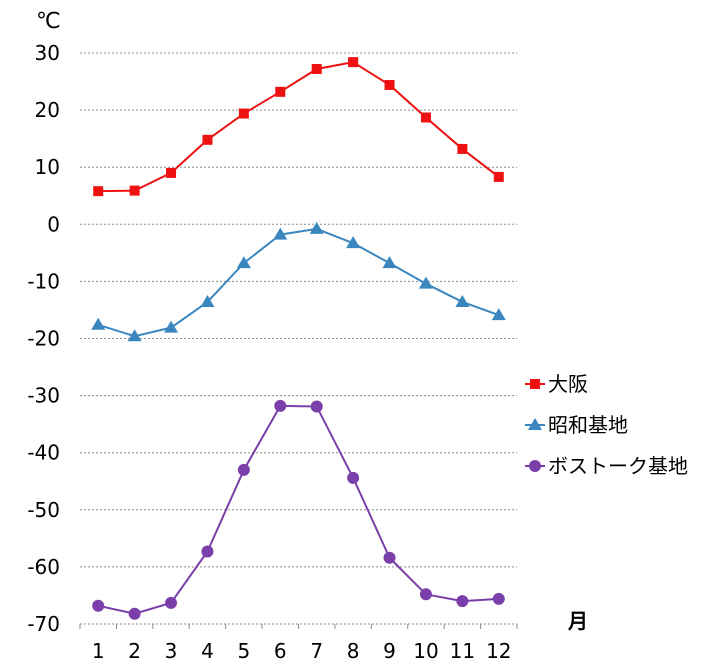  I want to click on legend-item: 大阪, so click(556, 384).